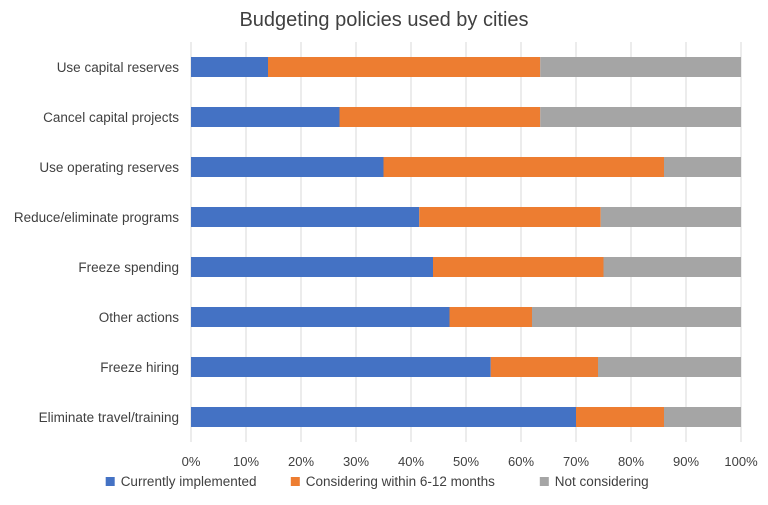 This screenshot has height=505, width=768. I want to click on x-axis-ticks: 0% 10% 20% 30% 40% 50% 60% 70% 80% 90% 100%, so click(470, 461).